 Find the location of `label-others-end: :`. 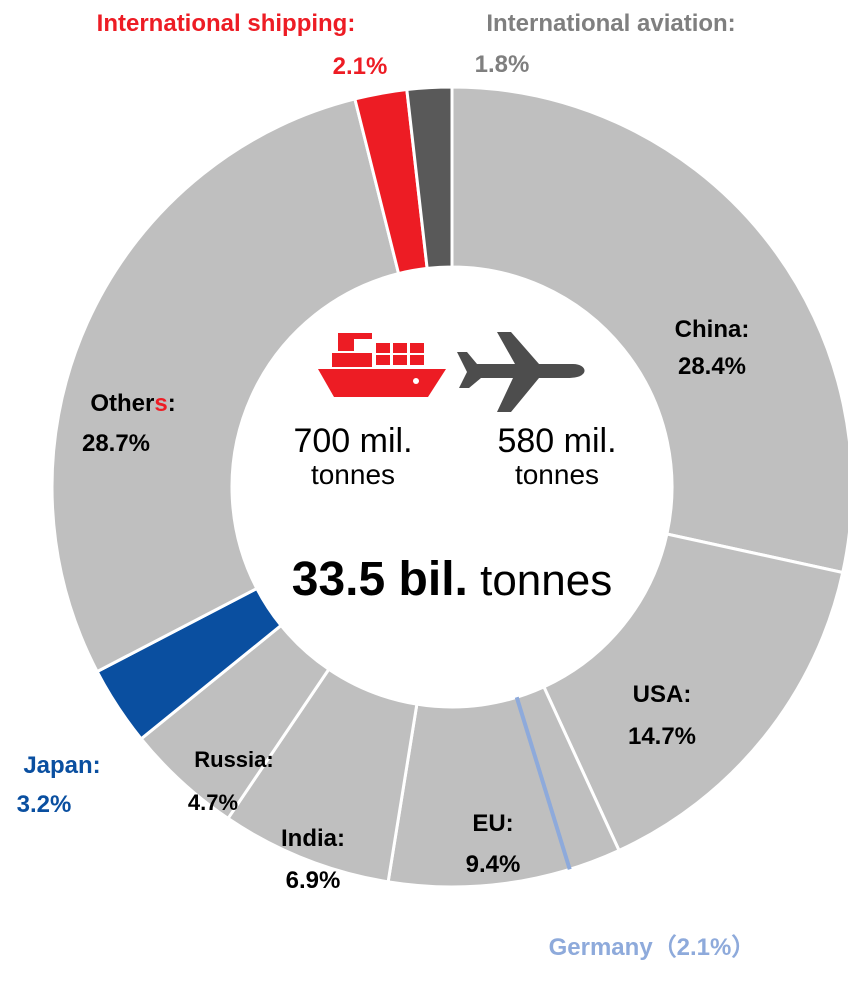

label-others-end: : is located at coordinates (172, 403).